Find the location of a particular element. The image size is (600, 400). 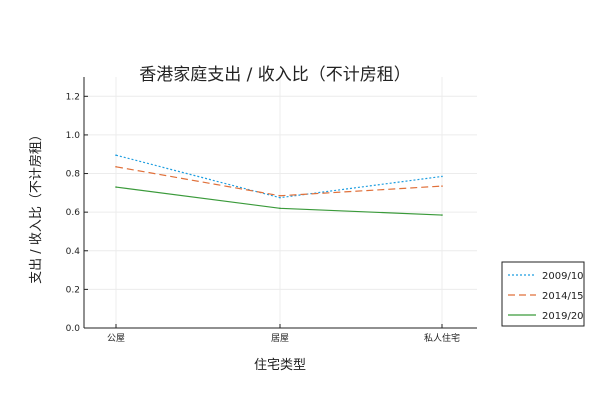

legend-label: 2019/20 is located at coordinates (563, 316).